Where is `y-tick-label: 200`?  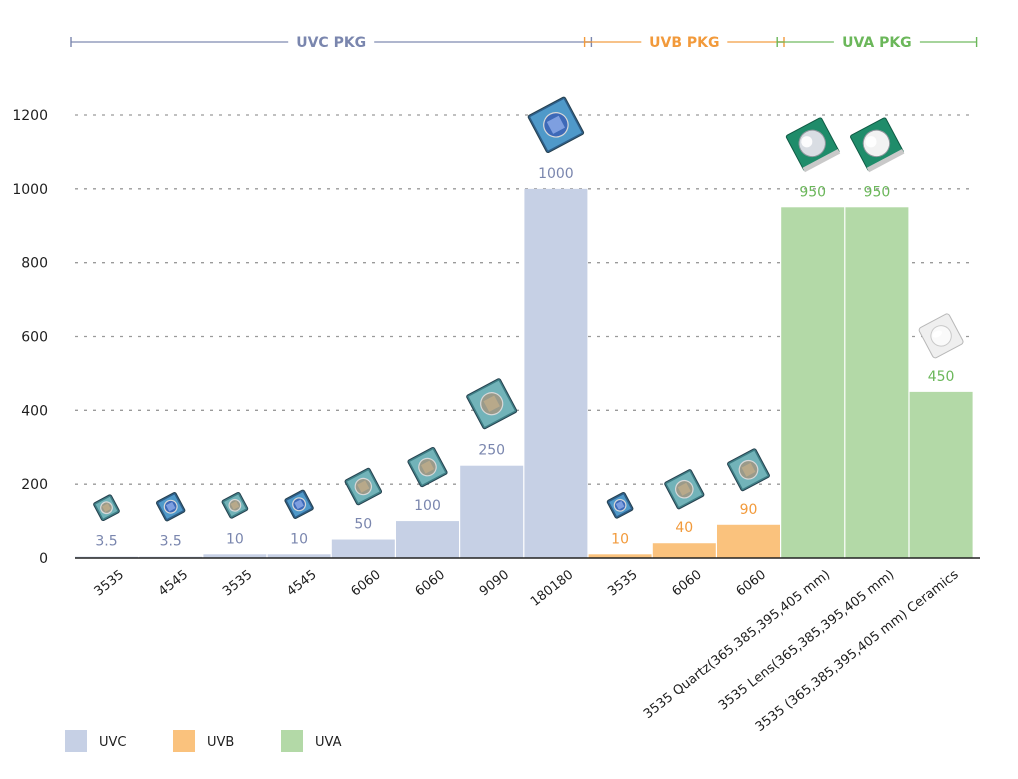 y-tick-label: 200 is located at coordinates (34, 485).